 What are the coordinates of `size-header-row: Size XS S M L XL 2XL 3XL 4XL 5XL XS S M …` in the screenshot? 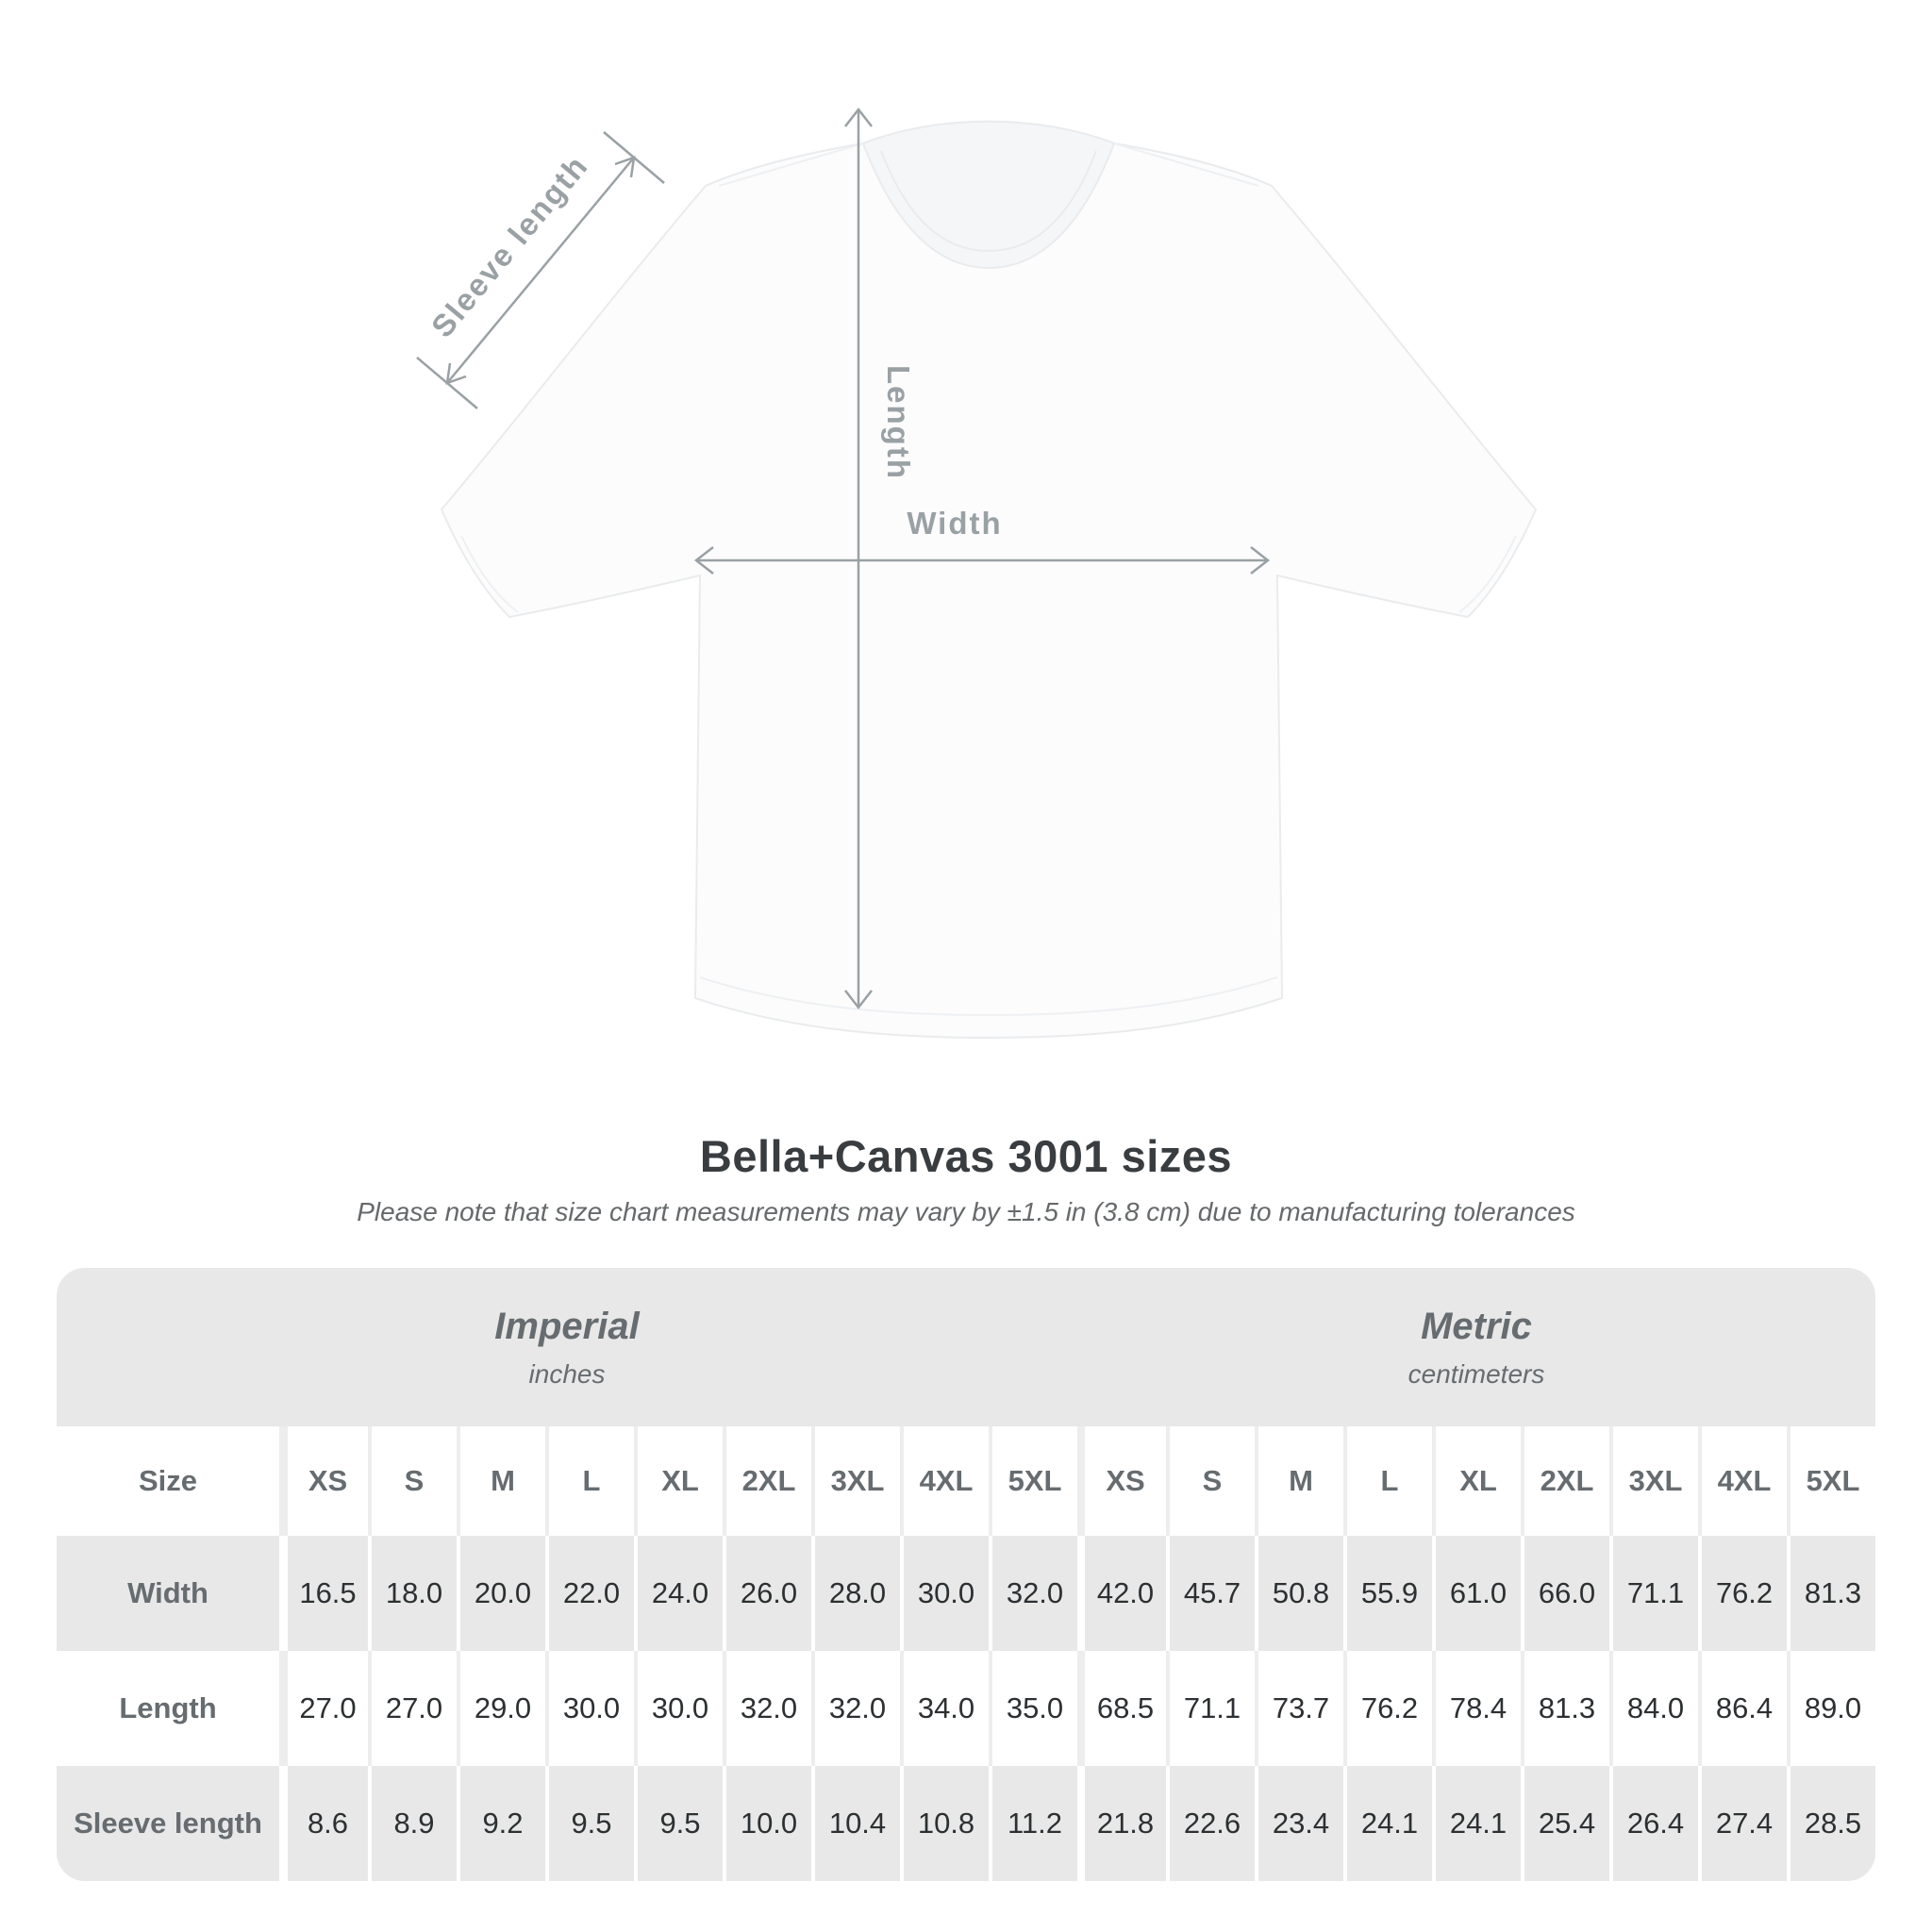 It's located at (966, 1481).